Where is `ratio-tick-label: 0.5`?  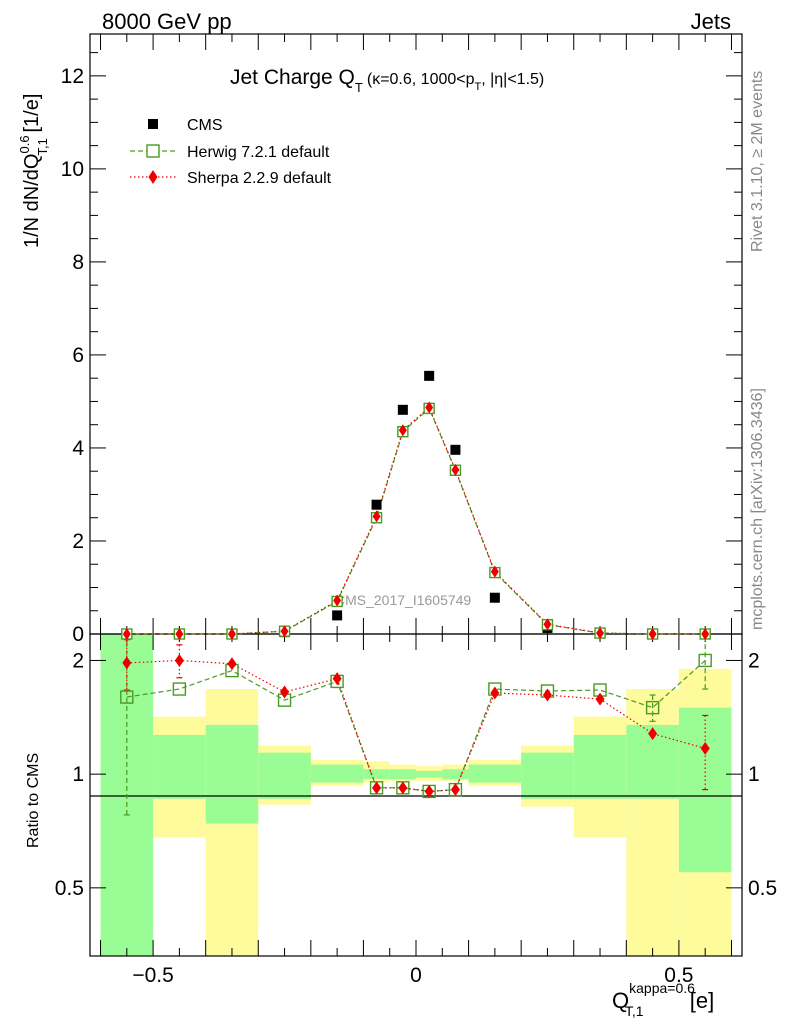
ratio-tick-label: 0.5 is located at coordinates (69, 888).